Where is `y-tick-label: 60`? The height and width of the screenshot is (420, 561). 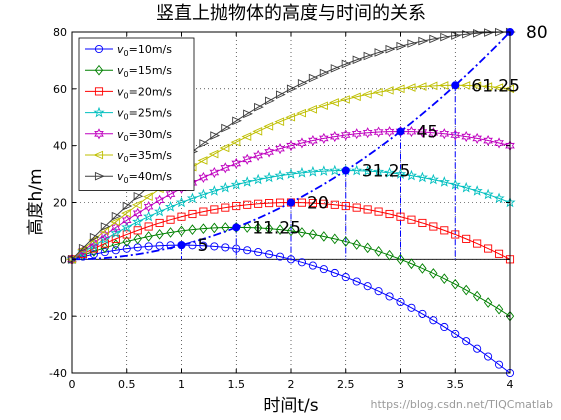
y-tick-label: 60 is located at coordinates (60, 89).